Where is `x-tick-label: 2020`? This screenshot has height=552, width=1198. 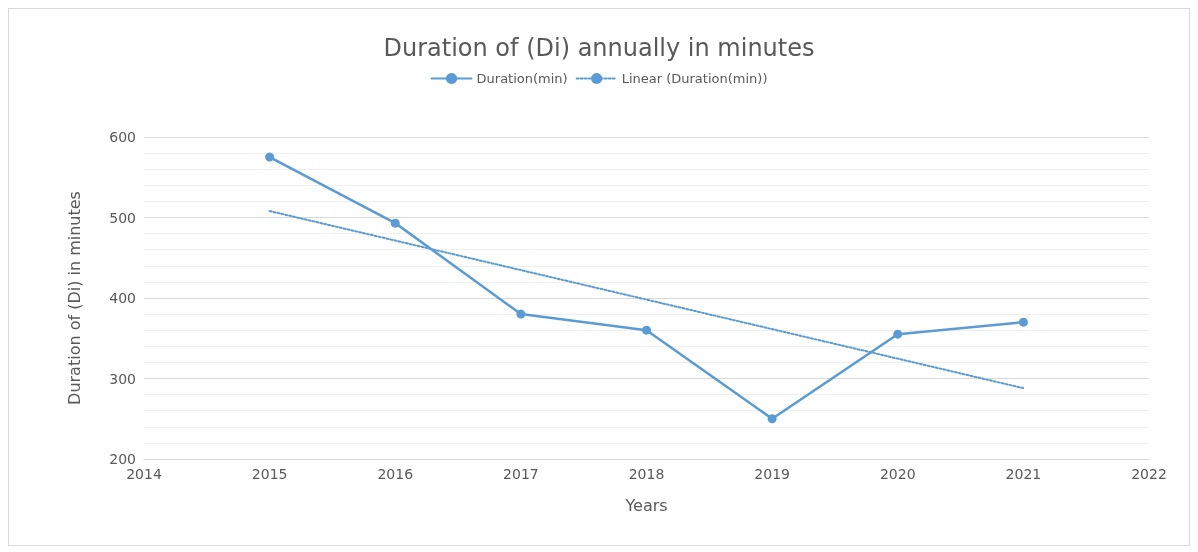
x-tick-label: 2020 is located at coordinates (897, 474).